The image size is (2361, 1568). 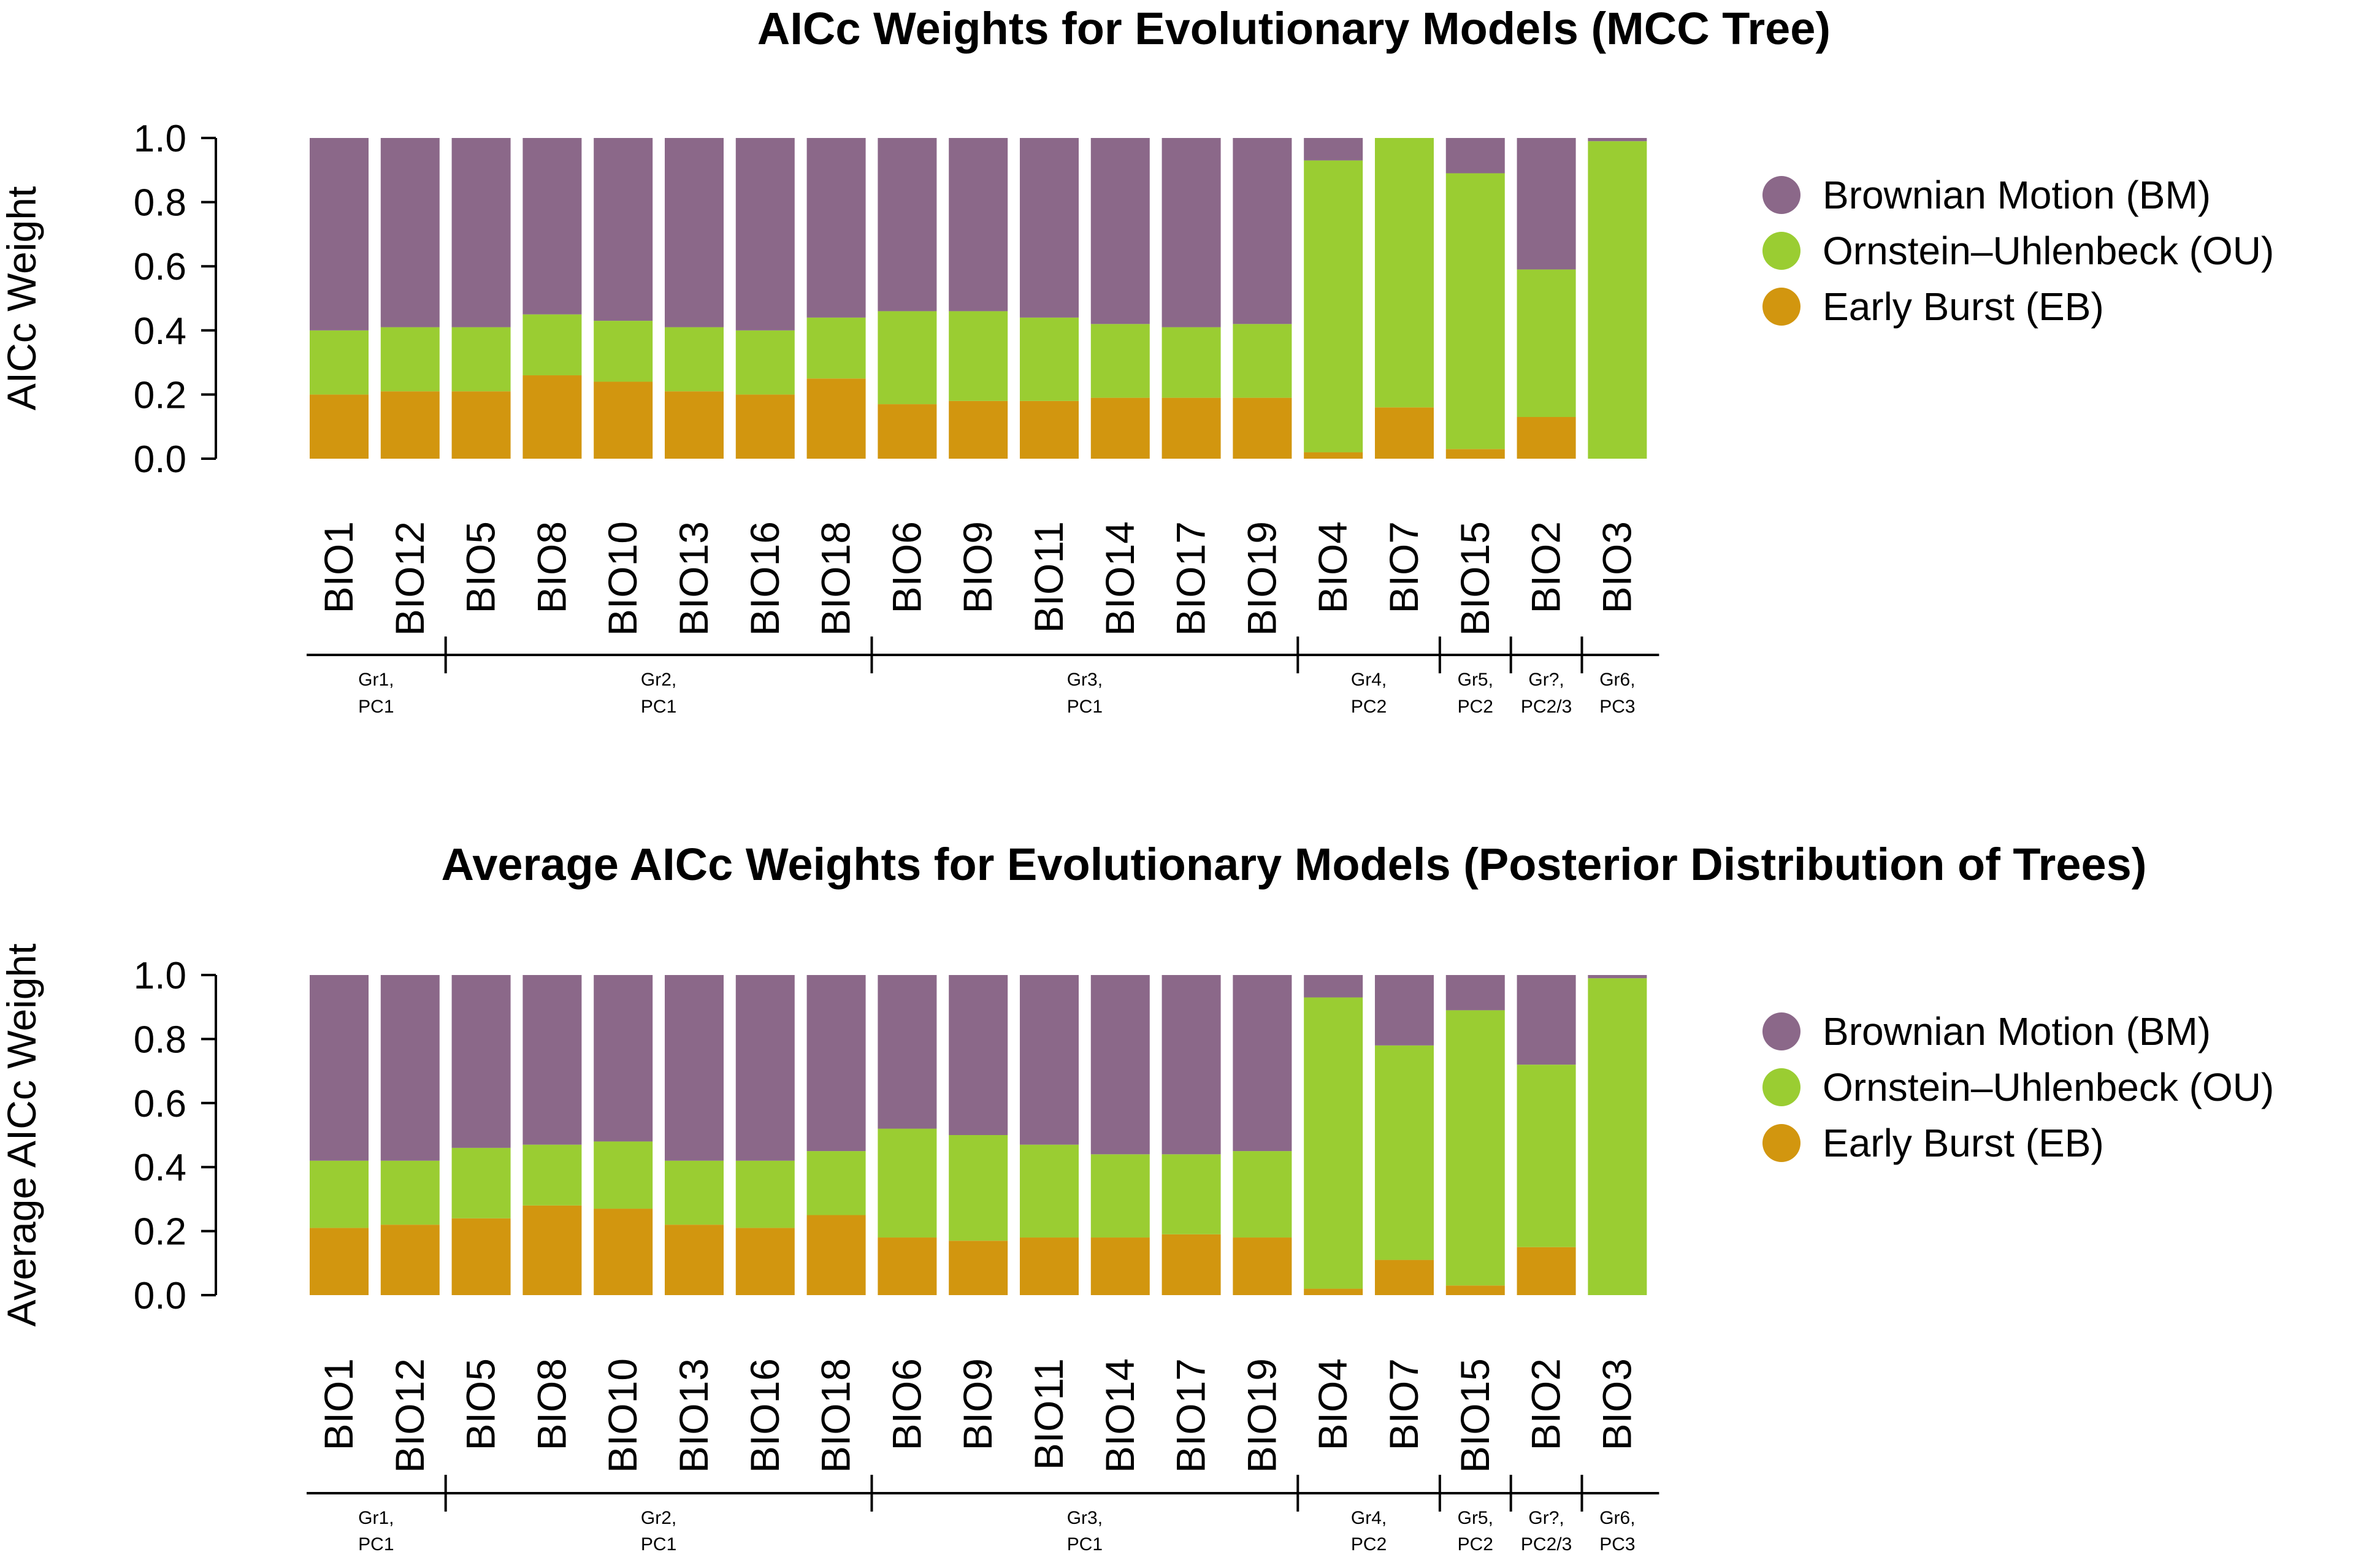 What do you see at coordinates (1191, 578) in the screenshot?
I see `x-category-label: BIO17` at bounding box center [1191, 578].